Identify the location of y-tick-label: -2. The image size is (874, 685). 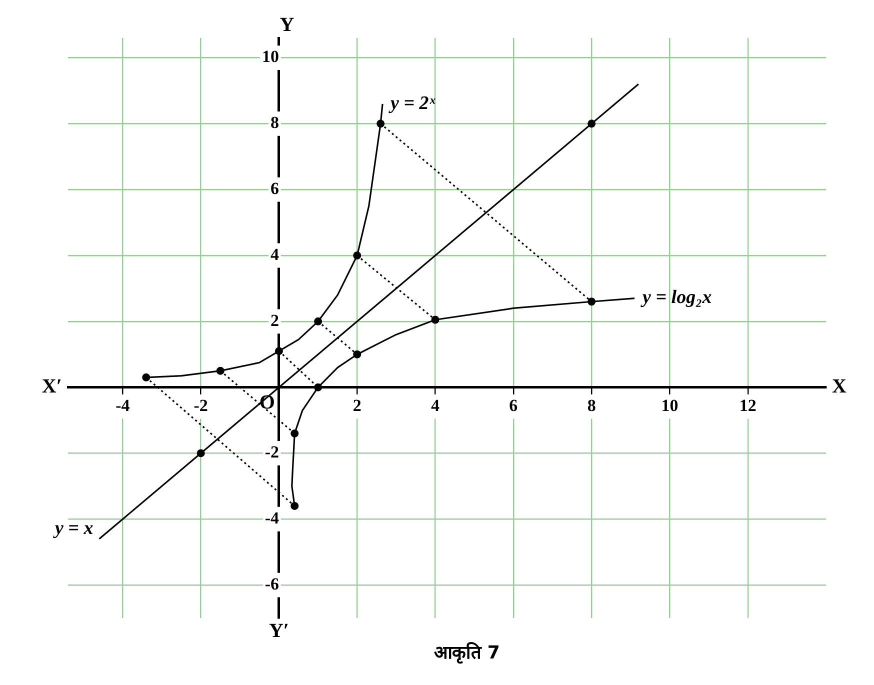
(271, 452).